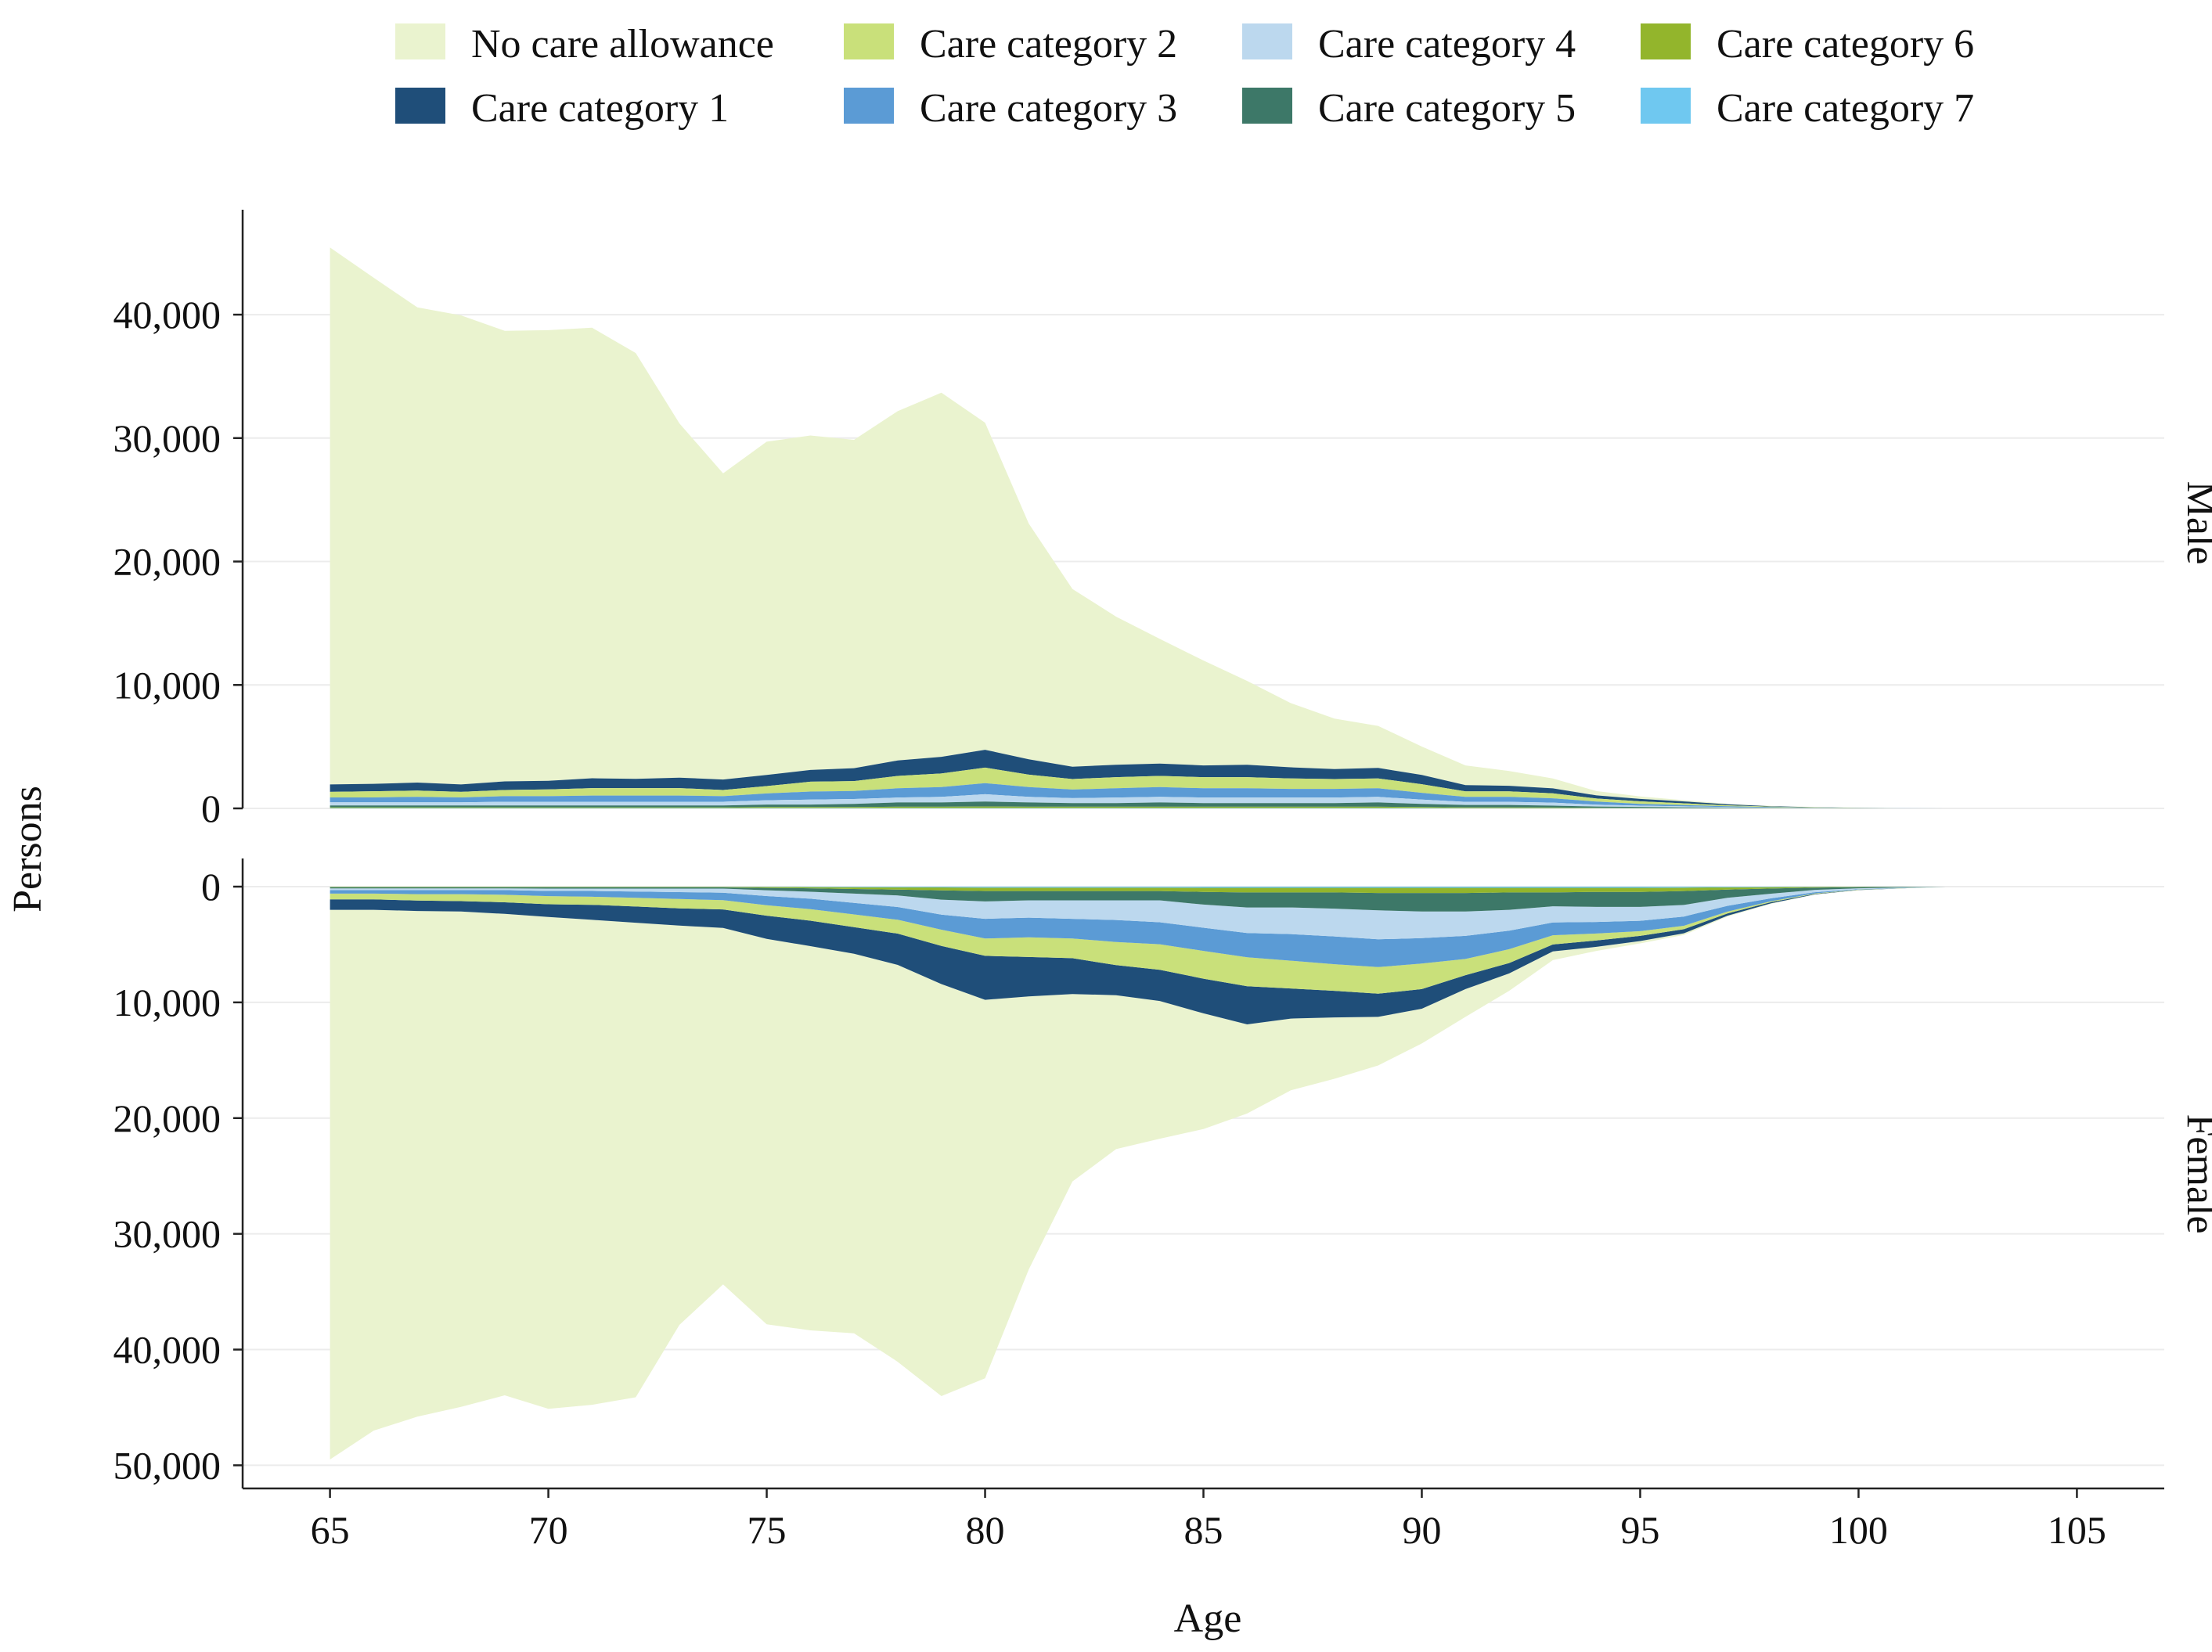 The width and height of the screenshot is (2212, 1652). I want to click on area-male-c5, so click(1203, 804).